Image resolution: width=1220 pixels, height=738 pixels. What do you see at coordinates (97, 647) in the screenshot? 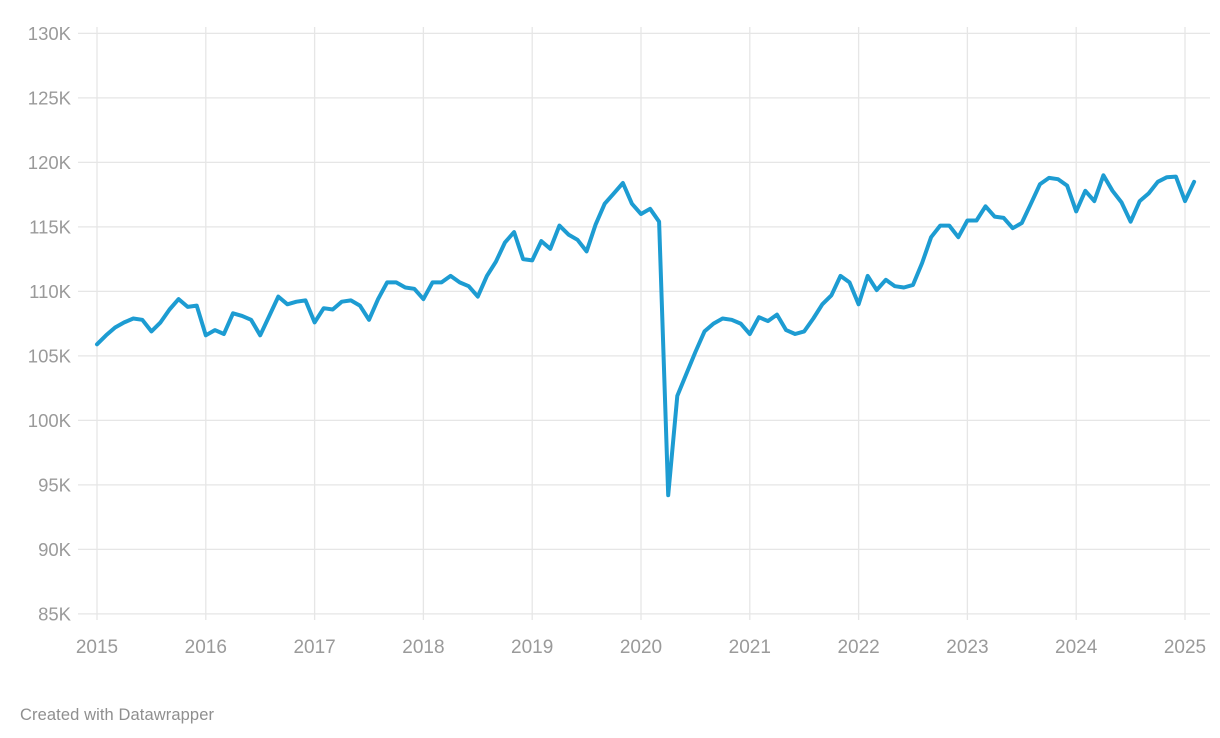
I see `x-axis-tick-label: 2015` at bounding box center [97, 647].